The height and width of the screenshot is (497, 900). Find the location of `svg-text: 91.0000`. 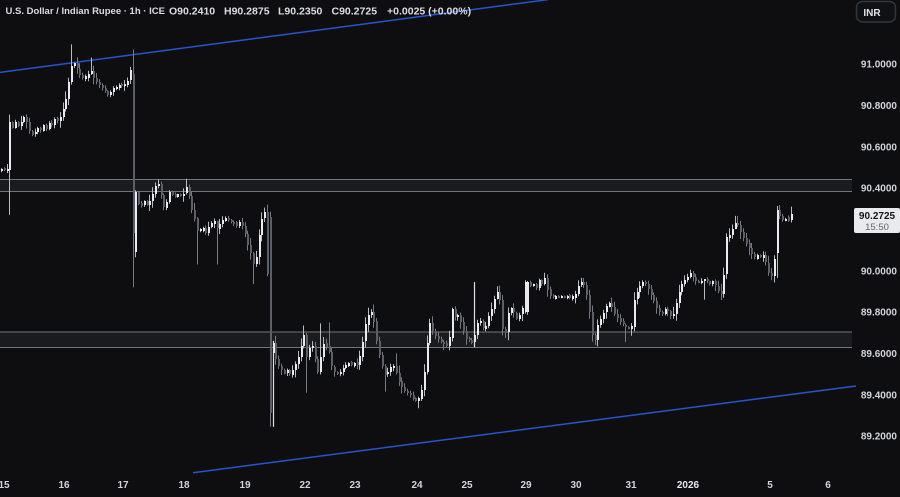

svg-text: 91.0000 is located at coordinates (879, 65).